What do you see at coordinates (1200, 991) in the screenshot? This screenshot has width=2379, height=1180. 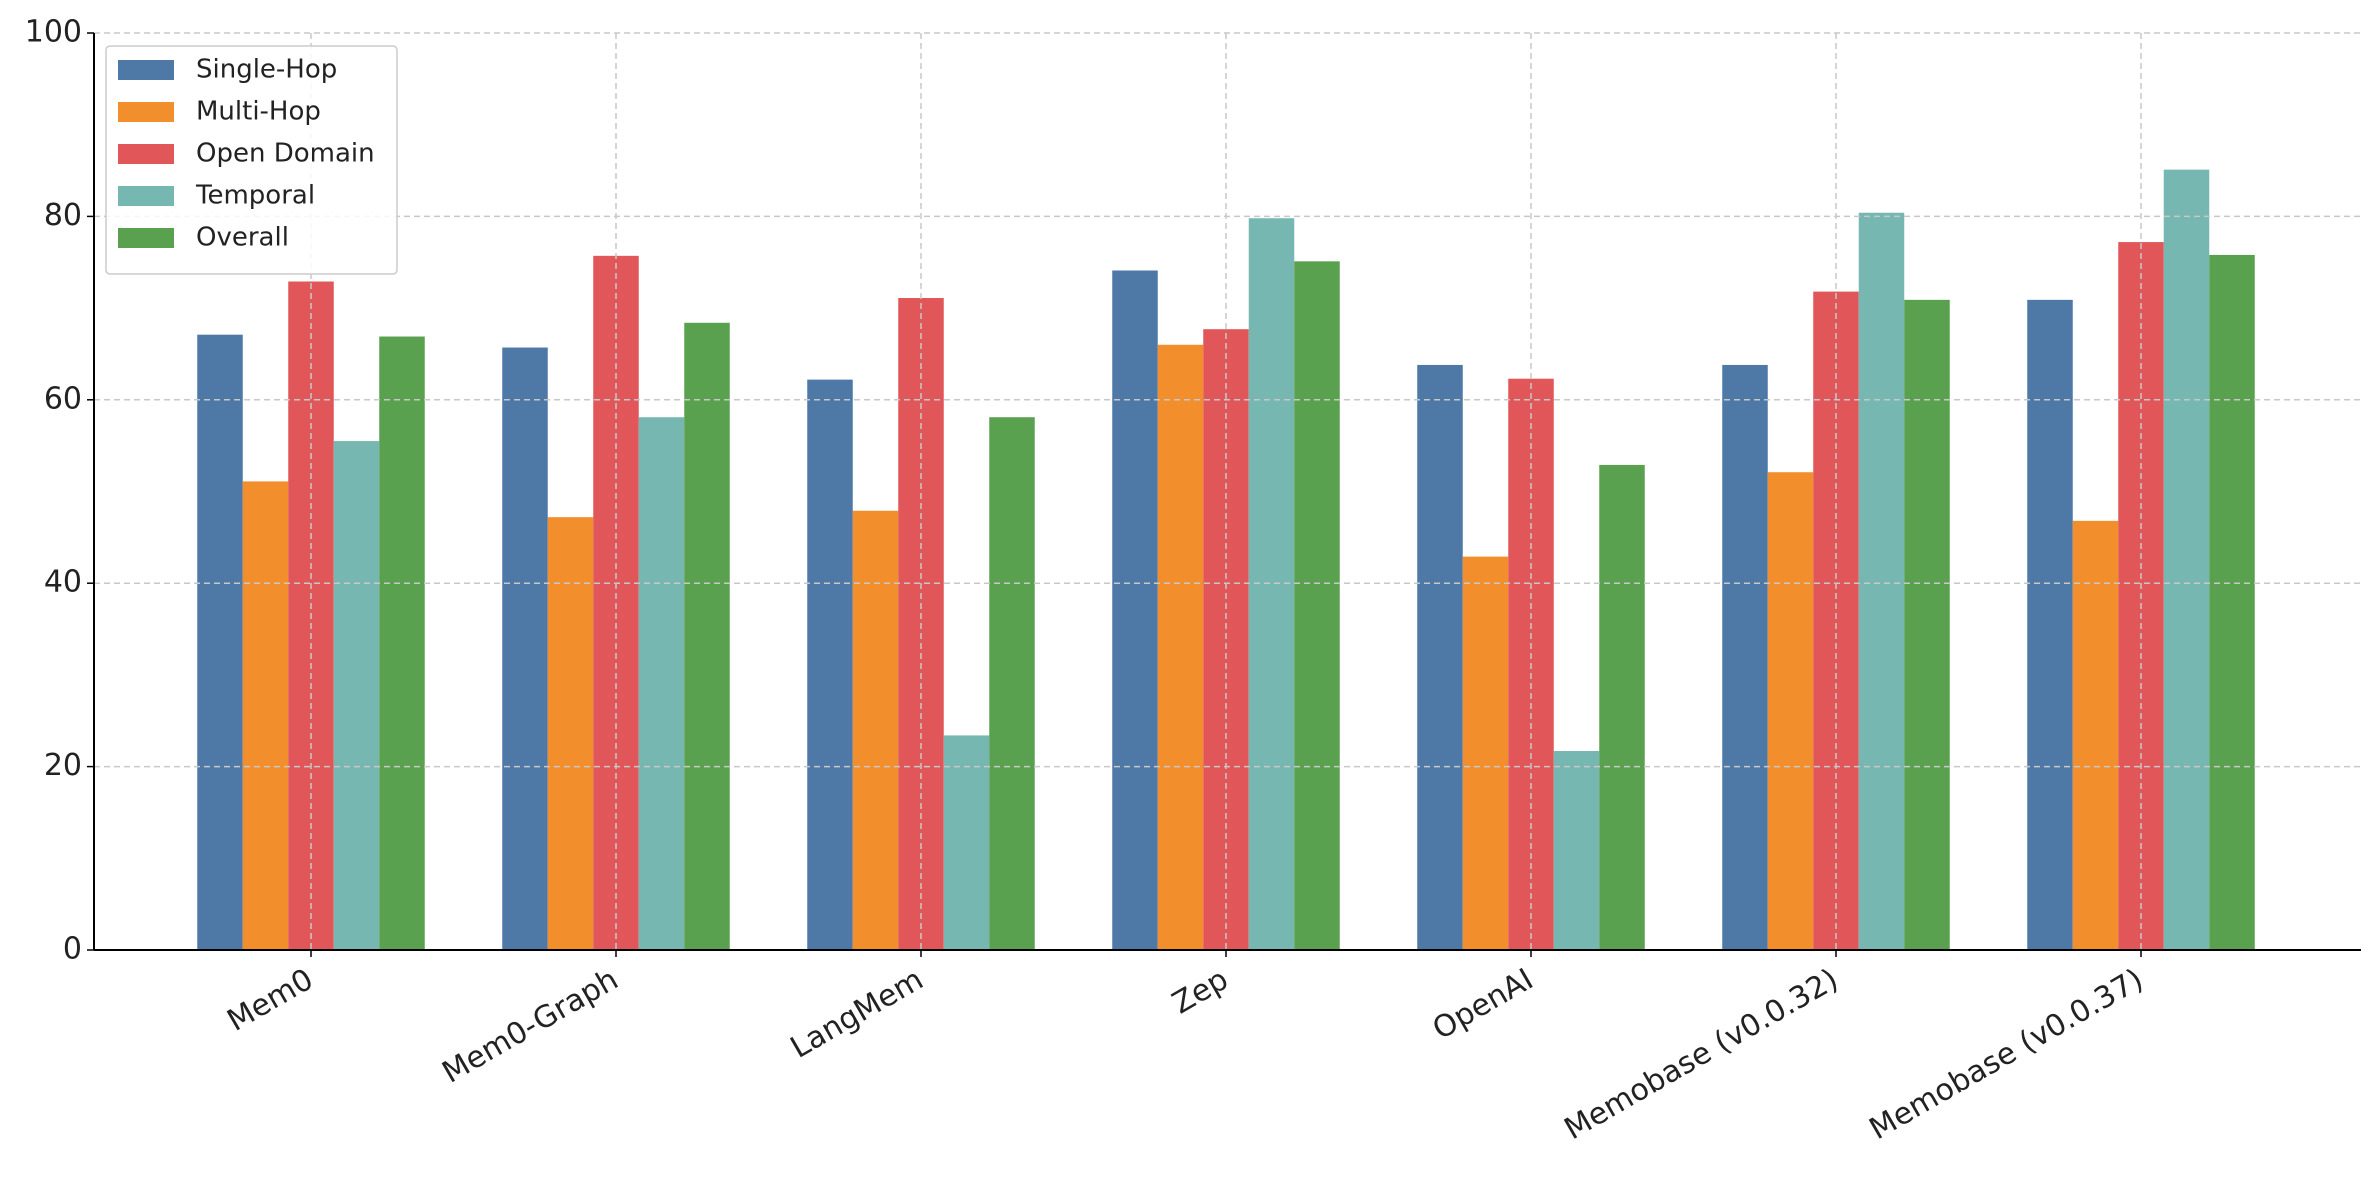 I see `x-tick-label: Zep` at bounding box center [1200, 991].